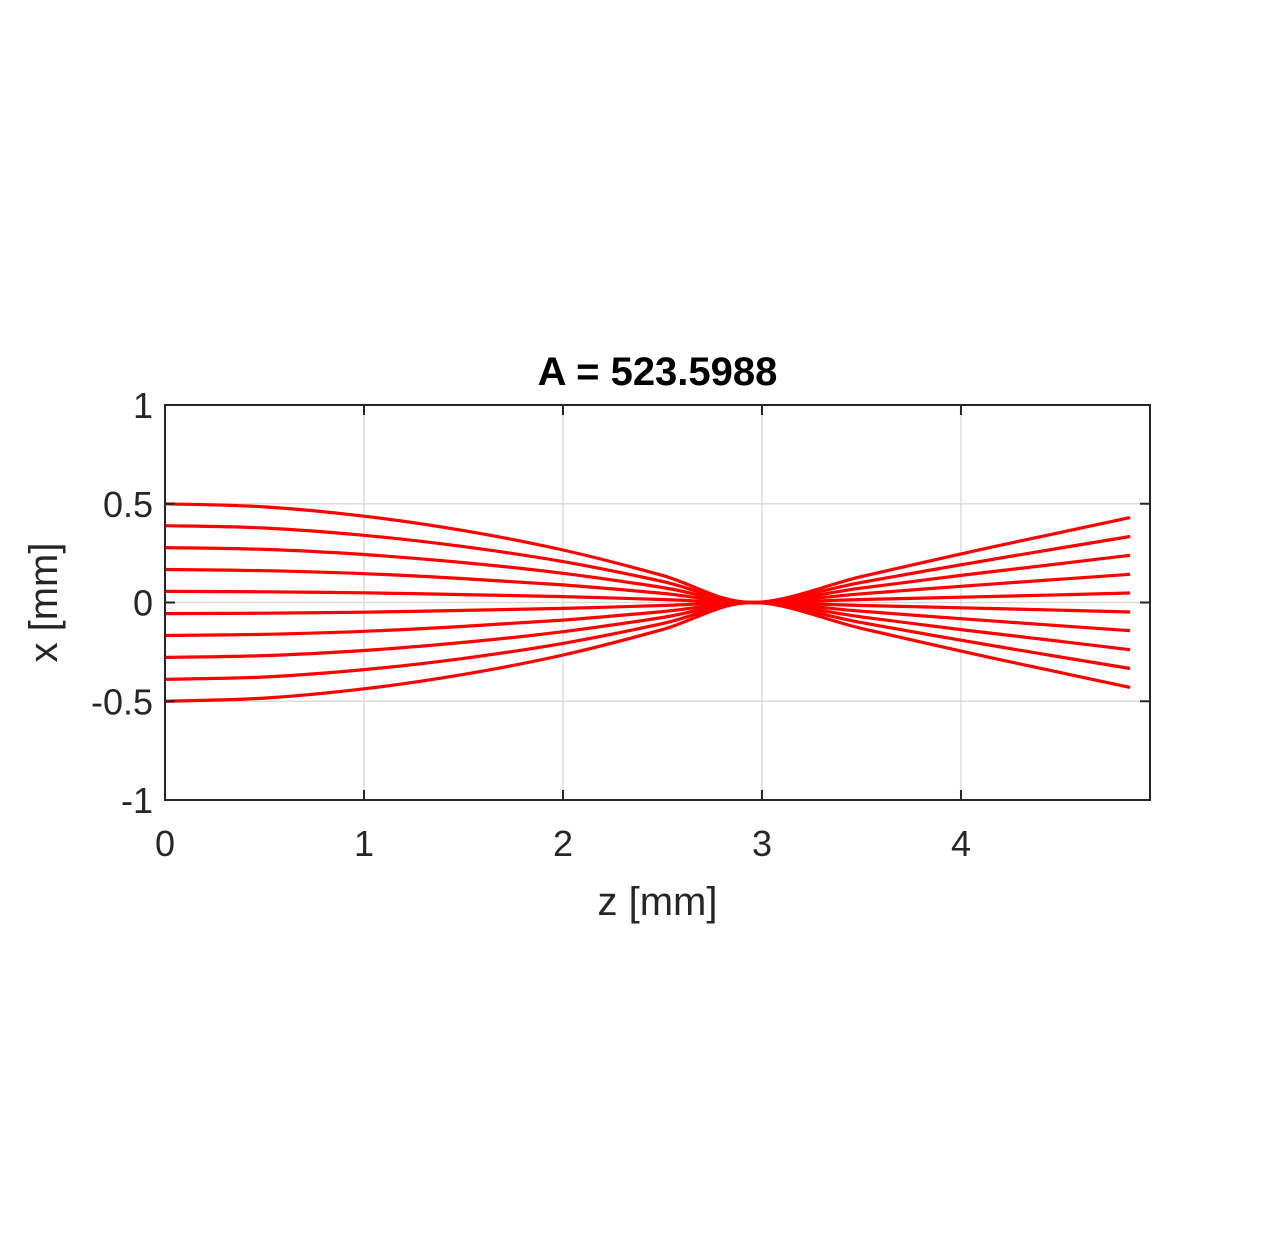 The image size is (1271, 1250). I want to click on x-tick-label: 2, so click(563, 843).